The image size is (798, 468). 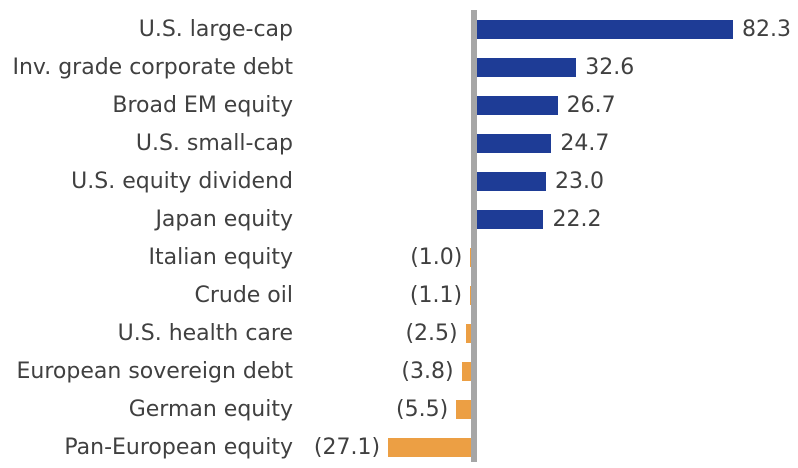 I want to click on chart-row: Broad EM equity 26.7, so click(x=399, y=106).